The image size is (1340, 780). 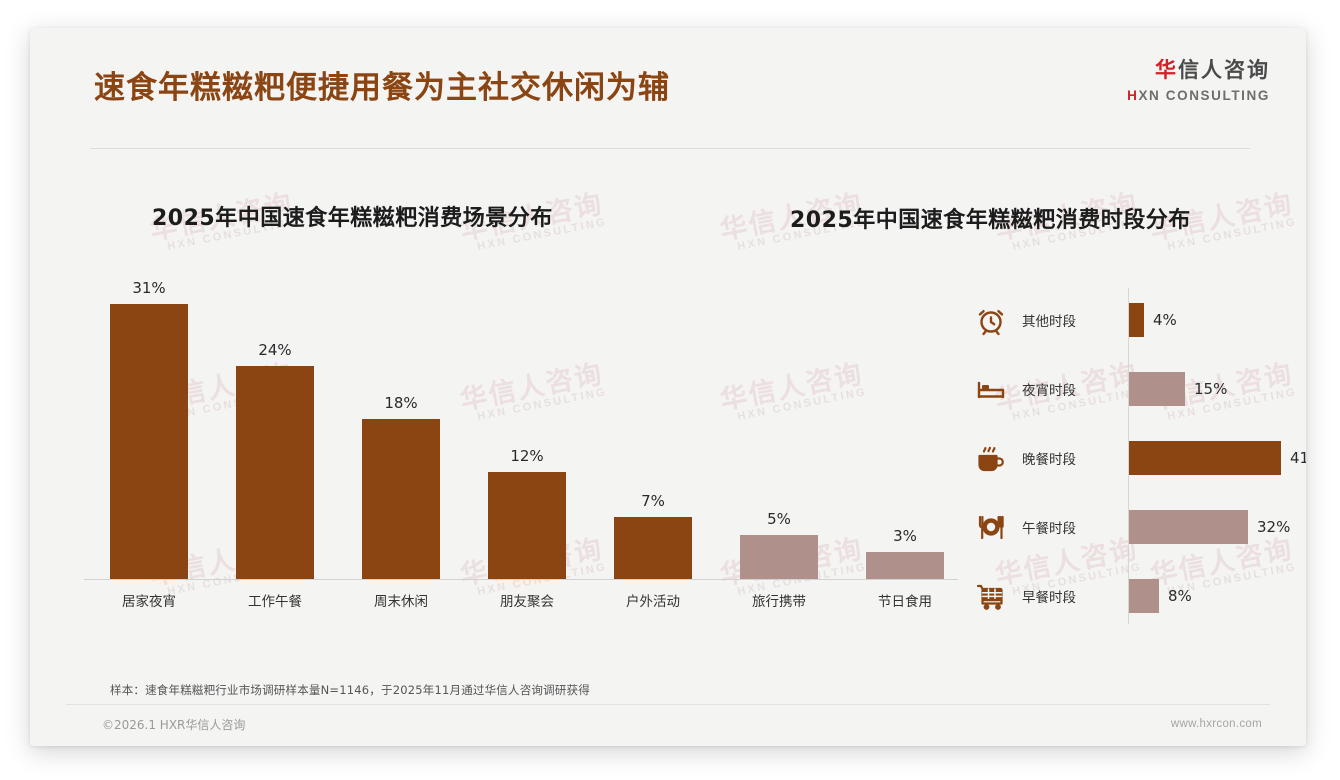 I want to click on website-url: www.hxrcon.com, so click(x=1216, y=724).